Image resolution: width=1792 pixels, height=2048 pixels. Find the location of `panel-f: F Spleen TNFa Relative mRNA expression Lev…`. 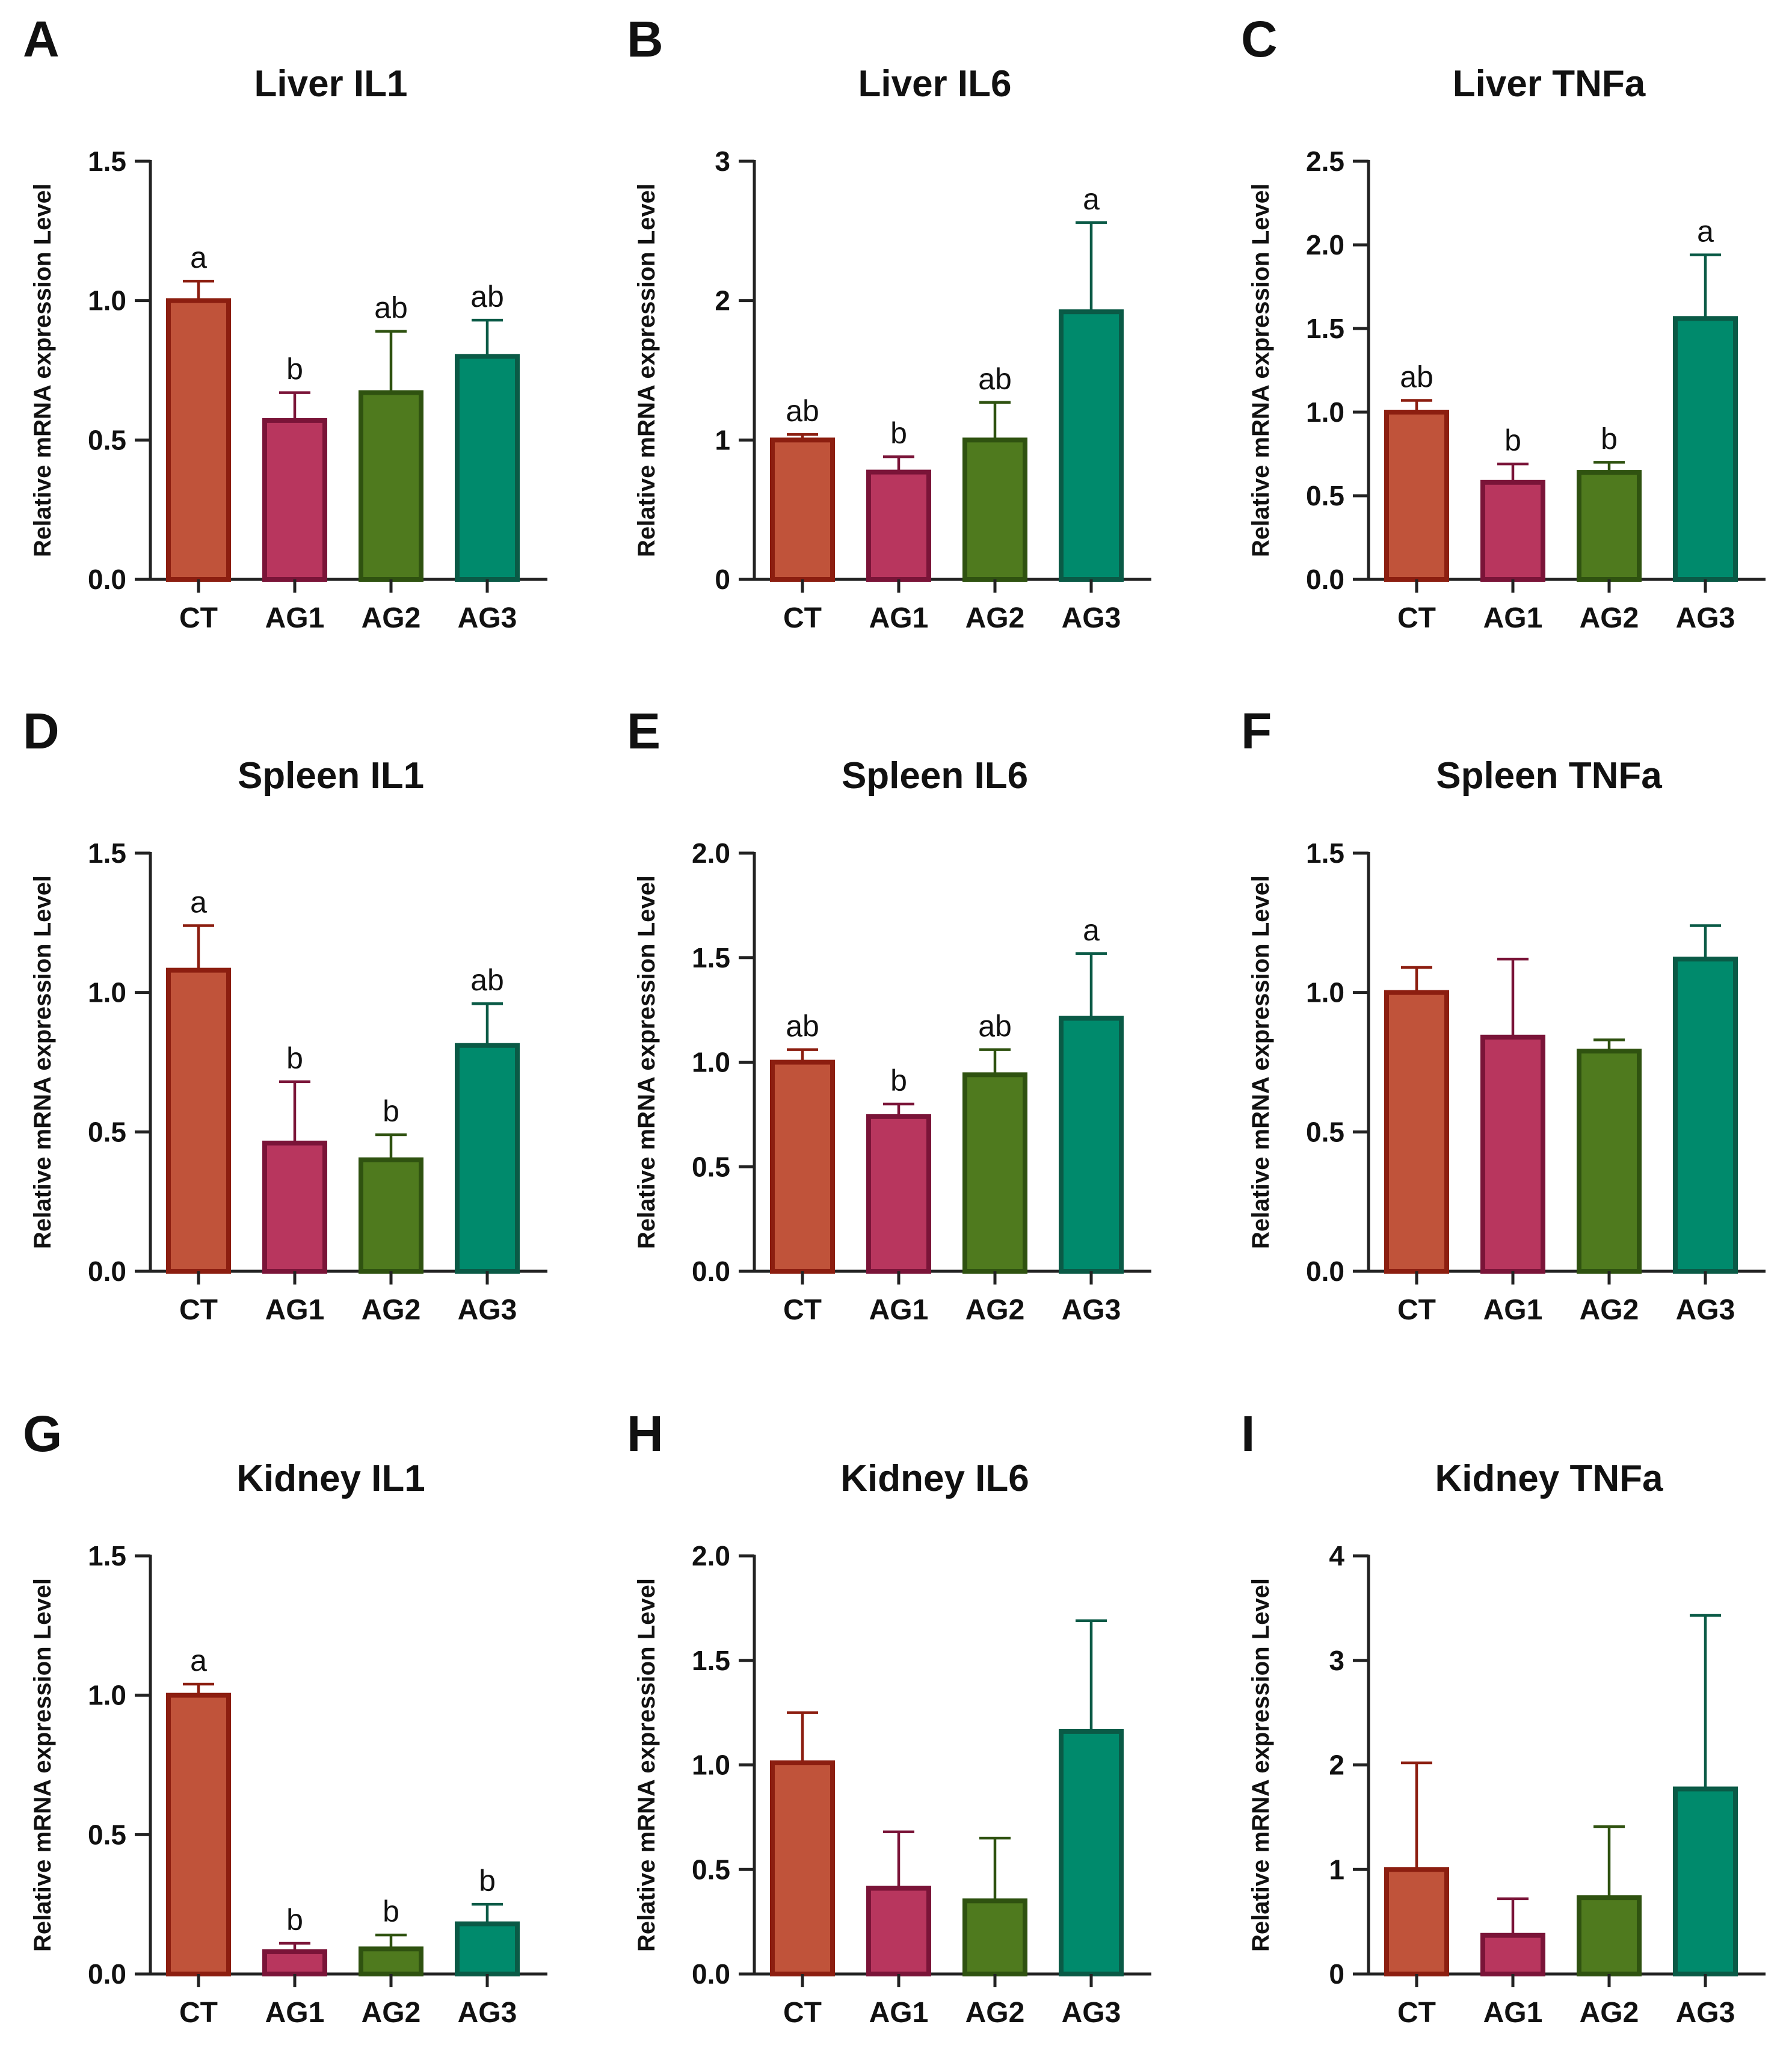

panel-f: F Spleen TNFa Relative mRNA expression Lev… is located at coordinates (1503, 1014).